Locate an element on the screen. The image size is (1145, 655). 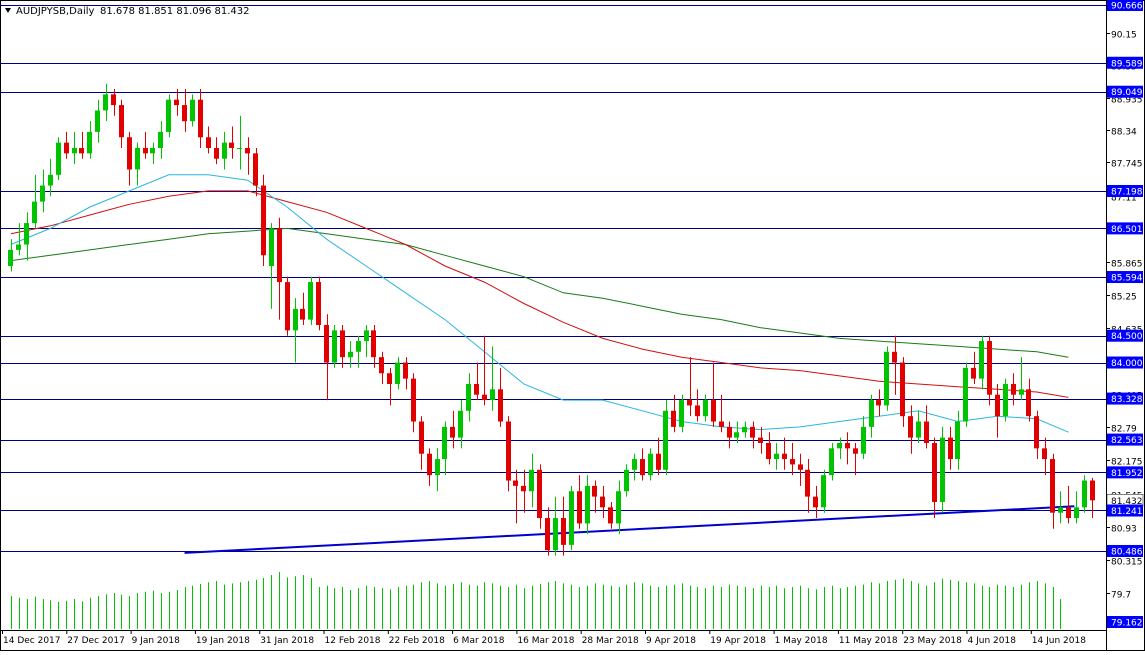
price-badge-label: 82.563 is located at coordinates (1127, 441).